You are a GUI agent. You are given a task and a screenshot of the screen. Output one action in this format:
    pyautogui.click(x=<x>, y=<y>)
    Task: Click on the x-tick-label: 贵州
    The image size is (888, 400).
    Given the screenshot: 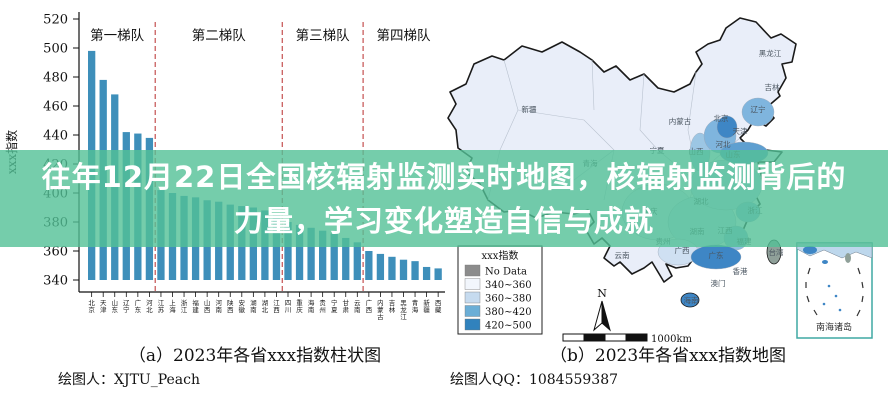 What is the action you would take?
    pyautogui.click(x=322, y=306)
    